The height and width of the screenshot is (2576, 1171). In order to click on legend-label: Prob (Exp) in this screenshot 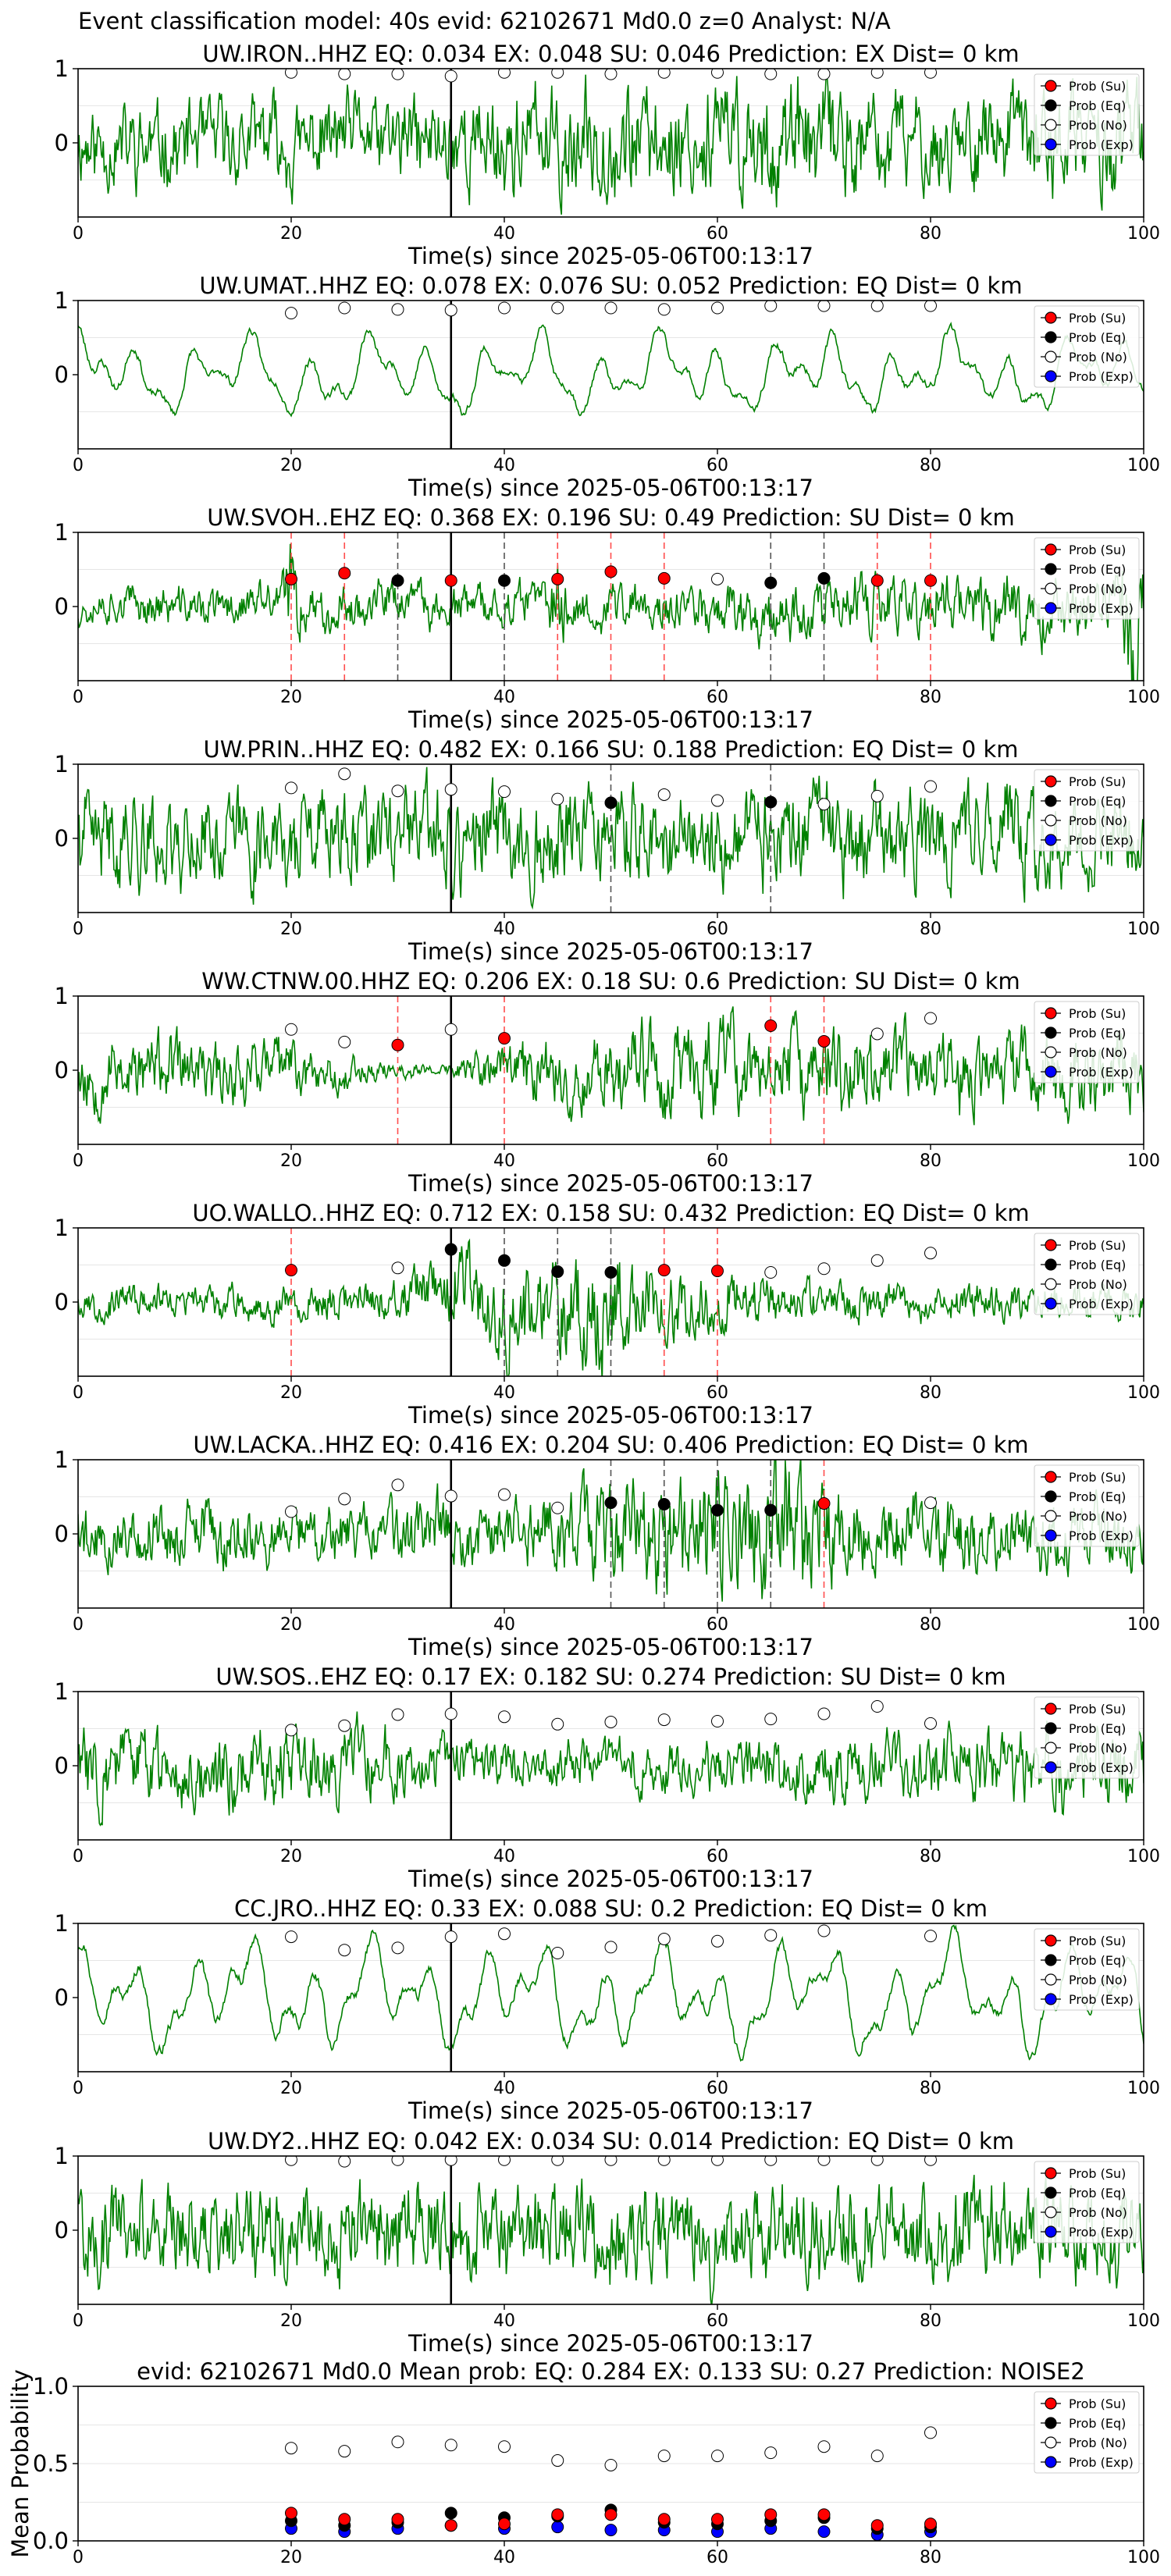, I will do `click(1101, 1535)`.